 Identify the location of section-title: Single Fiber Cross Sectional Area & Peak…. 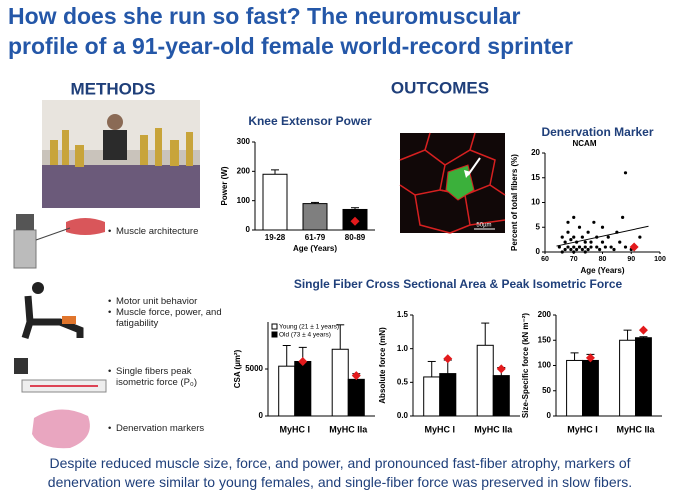
(458, 284).